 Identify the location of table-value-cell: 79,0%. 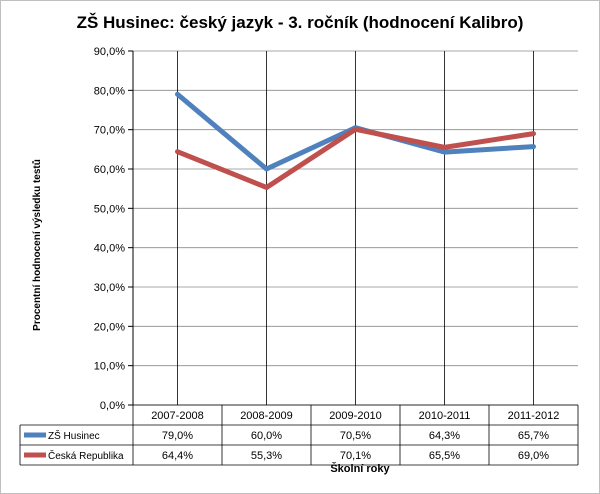
(177, 436).